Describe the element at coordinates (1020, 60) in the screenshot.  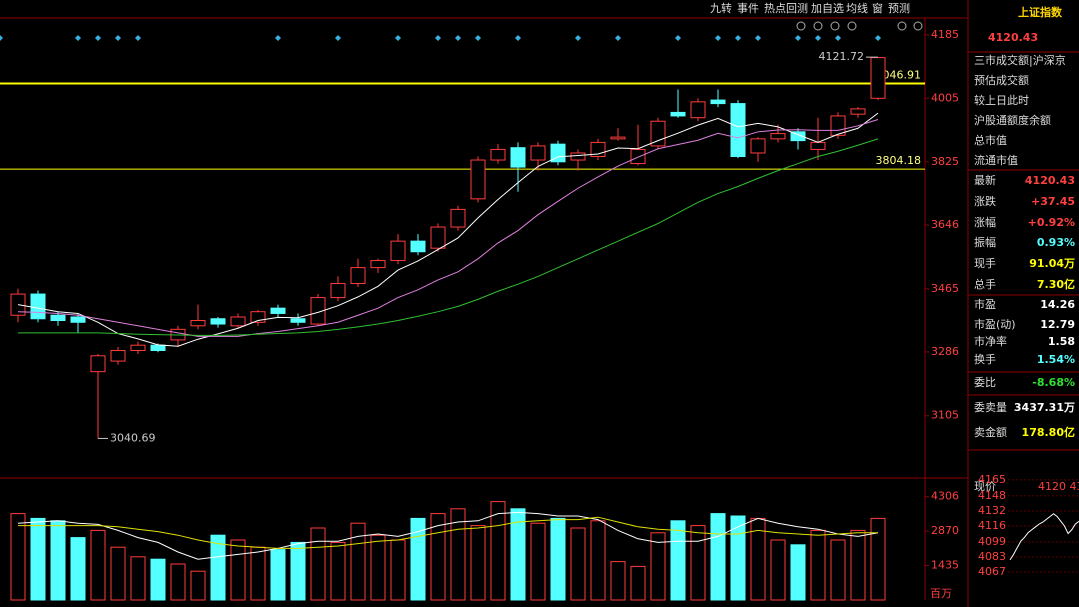
I see `info-row: 三市成交额|沪深京` at that location.